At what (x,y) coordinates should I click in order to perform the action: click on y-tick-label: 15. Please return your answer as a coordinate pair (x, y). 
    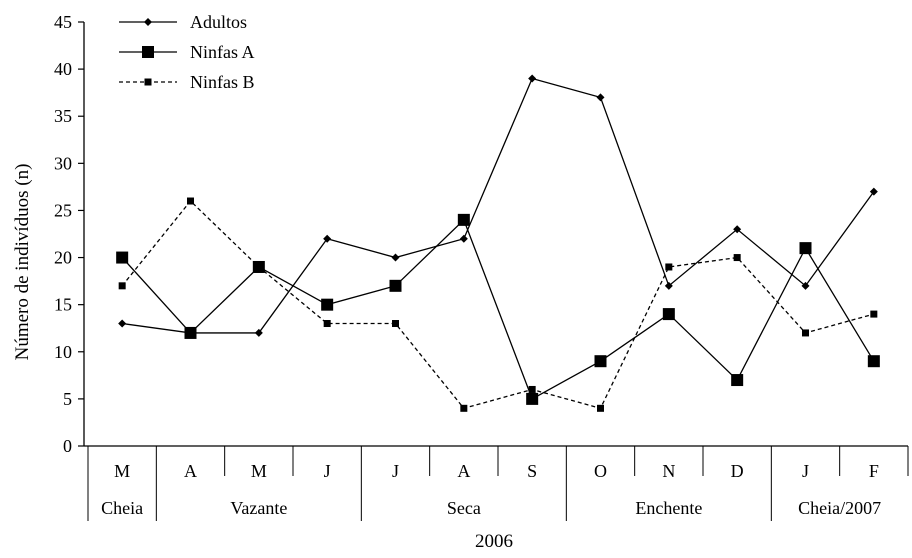
    Looking at the image, I should click on (63, 305).